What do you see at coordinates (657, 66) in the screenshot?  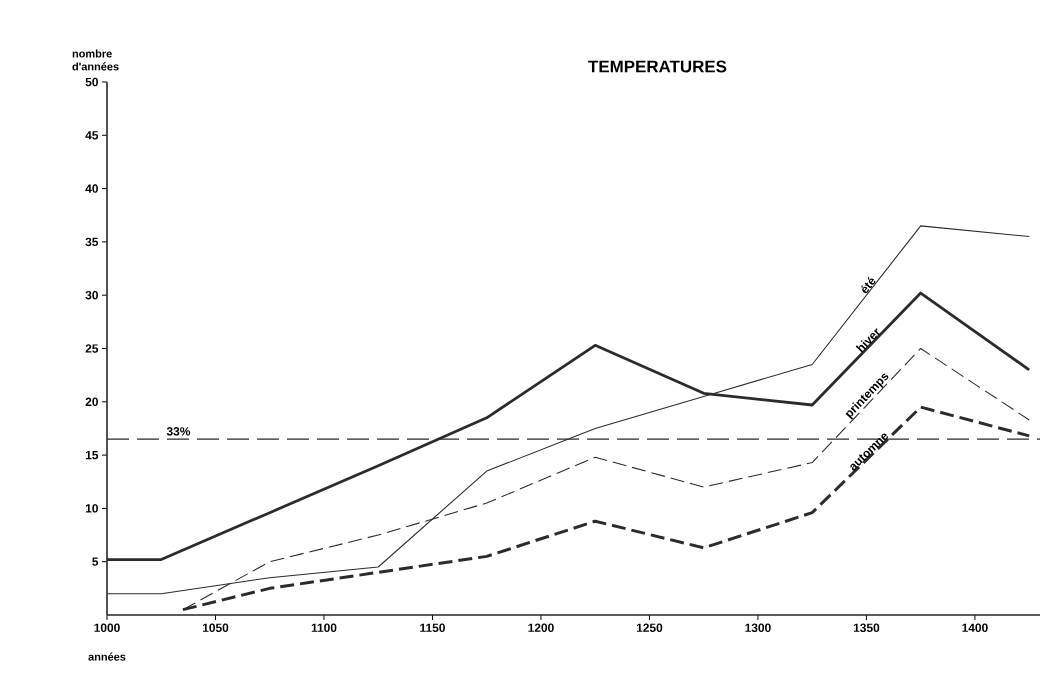 I see `chart-title: TEMPERATURES` at bounding box center [657, 66].